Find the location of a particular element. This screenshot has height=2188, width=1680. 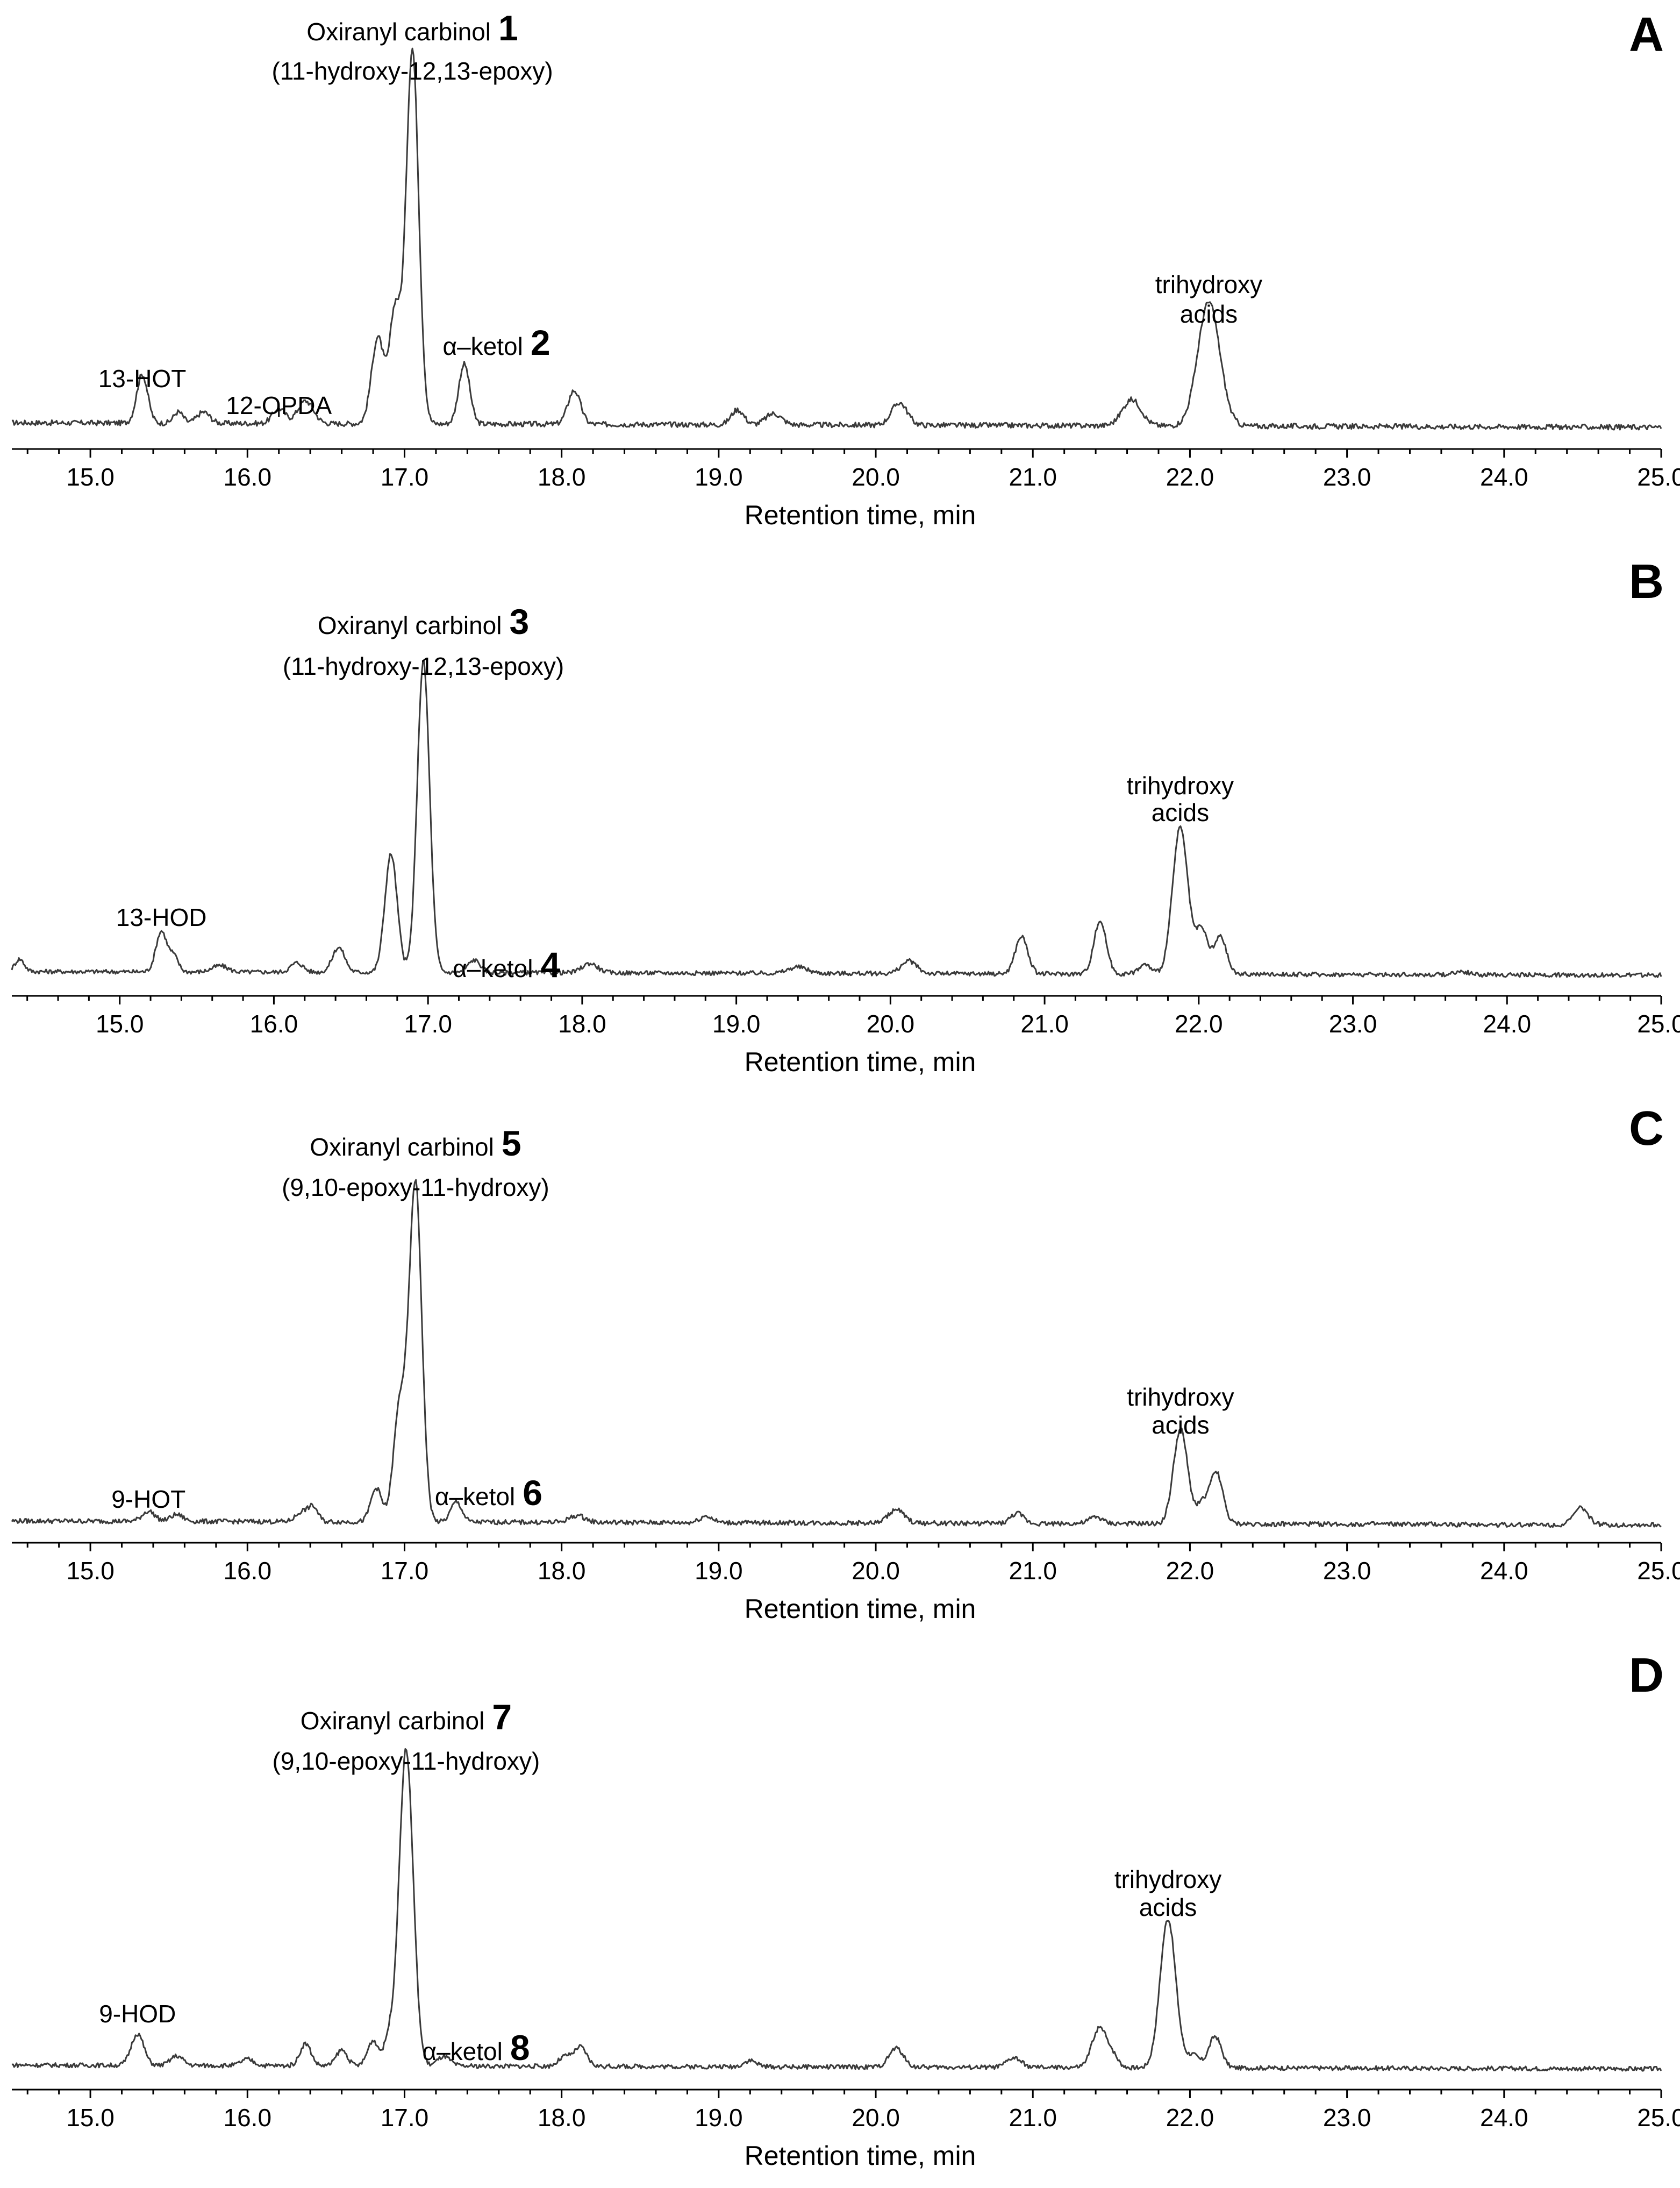

peak-label: 9-HOT is located at coordinates (148, 1499).